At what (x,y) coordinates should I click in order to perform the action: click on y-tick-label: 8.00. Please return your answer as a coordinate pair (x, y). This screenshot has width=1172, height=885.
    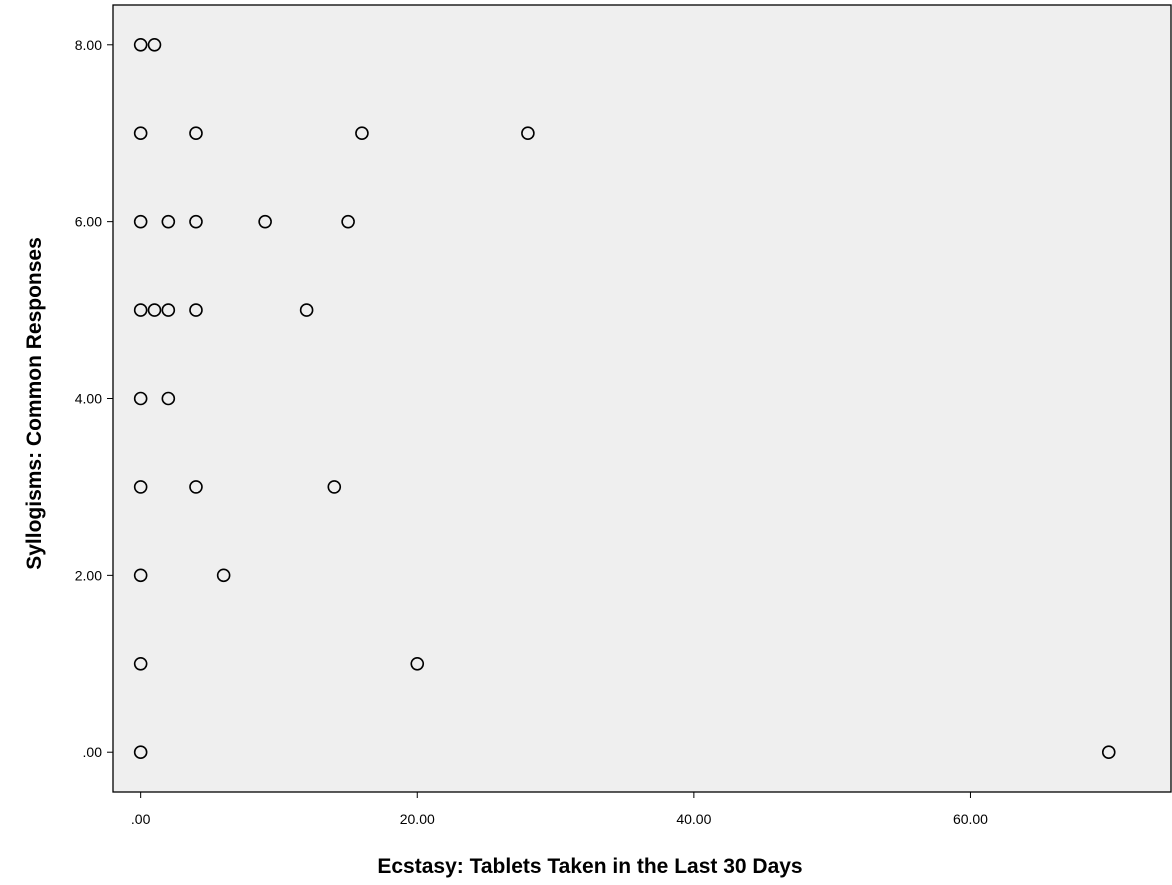
    Looking at the image, I should click on (88, 45).